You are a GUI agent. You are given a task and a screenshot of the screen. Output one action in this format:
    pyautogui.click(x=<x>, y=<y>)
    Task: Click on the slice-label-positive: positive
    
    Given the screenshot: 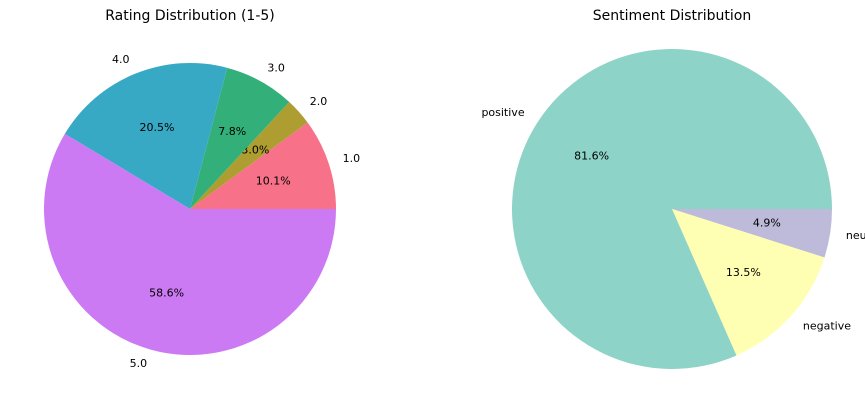 What is the action you would take?
    pyautogui.click(x=502, y=112)
    